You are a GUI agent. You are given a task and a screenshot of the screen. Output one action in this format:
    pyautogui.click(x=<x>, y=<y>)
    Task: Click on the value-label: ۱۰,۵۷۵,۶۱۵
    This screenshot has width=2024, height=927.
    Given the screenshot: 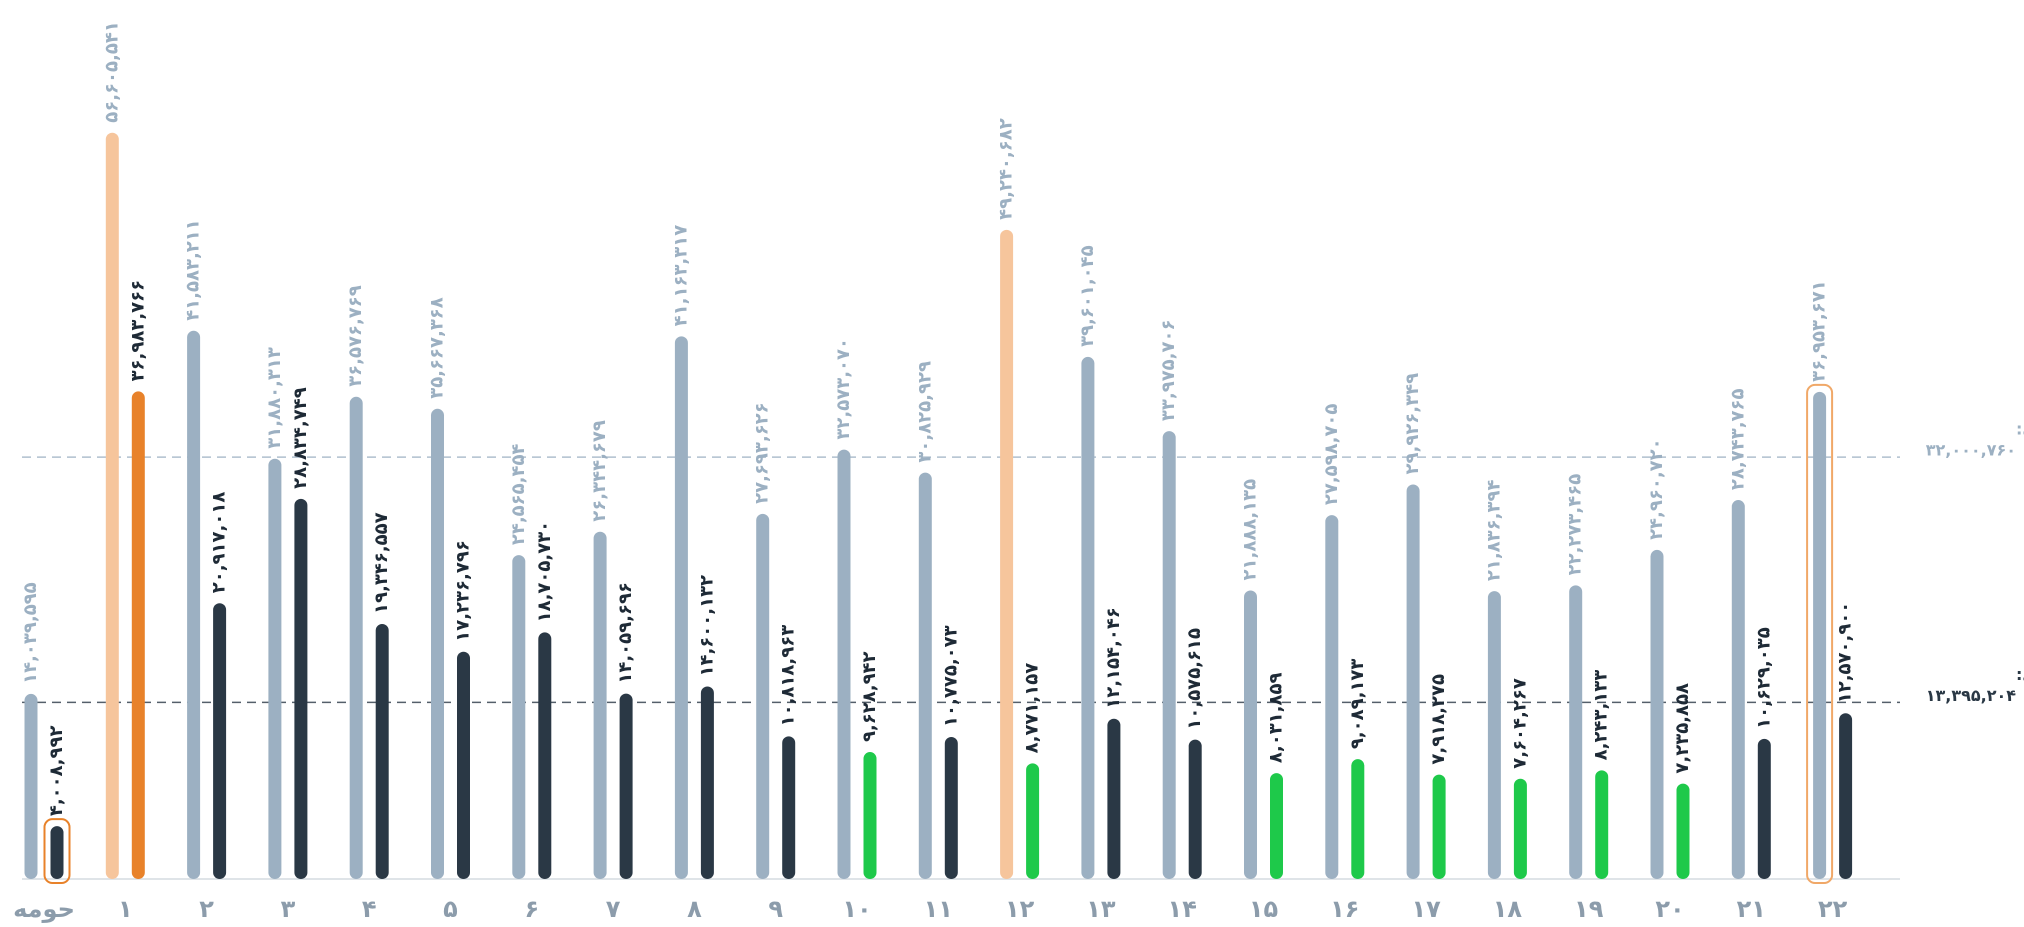 What is the action you would take?
    pyautogui.click(x=1194, y=679)
    